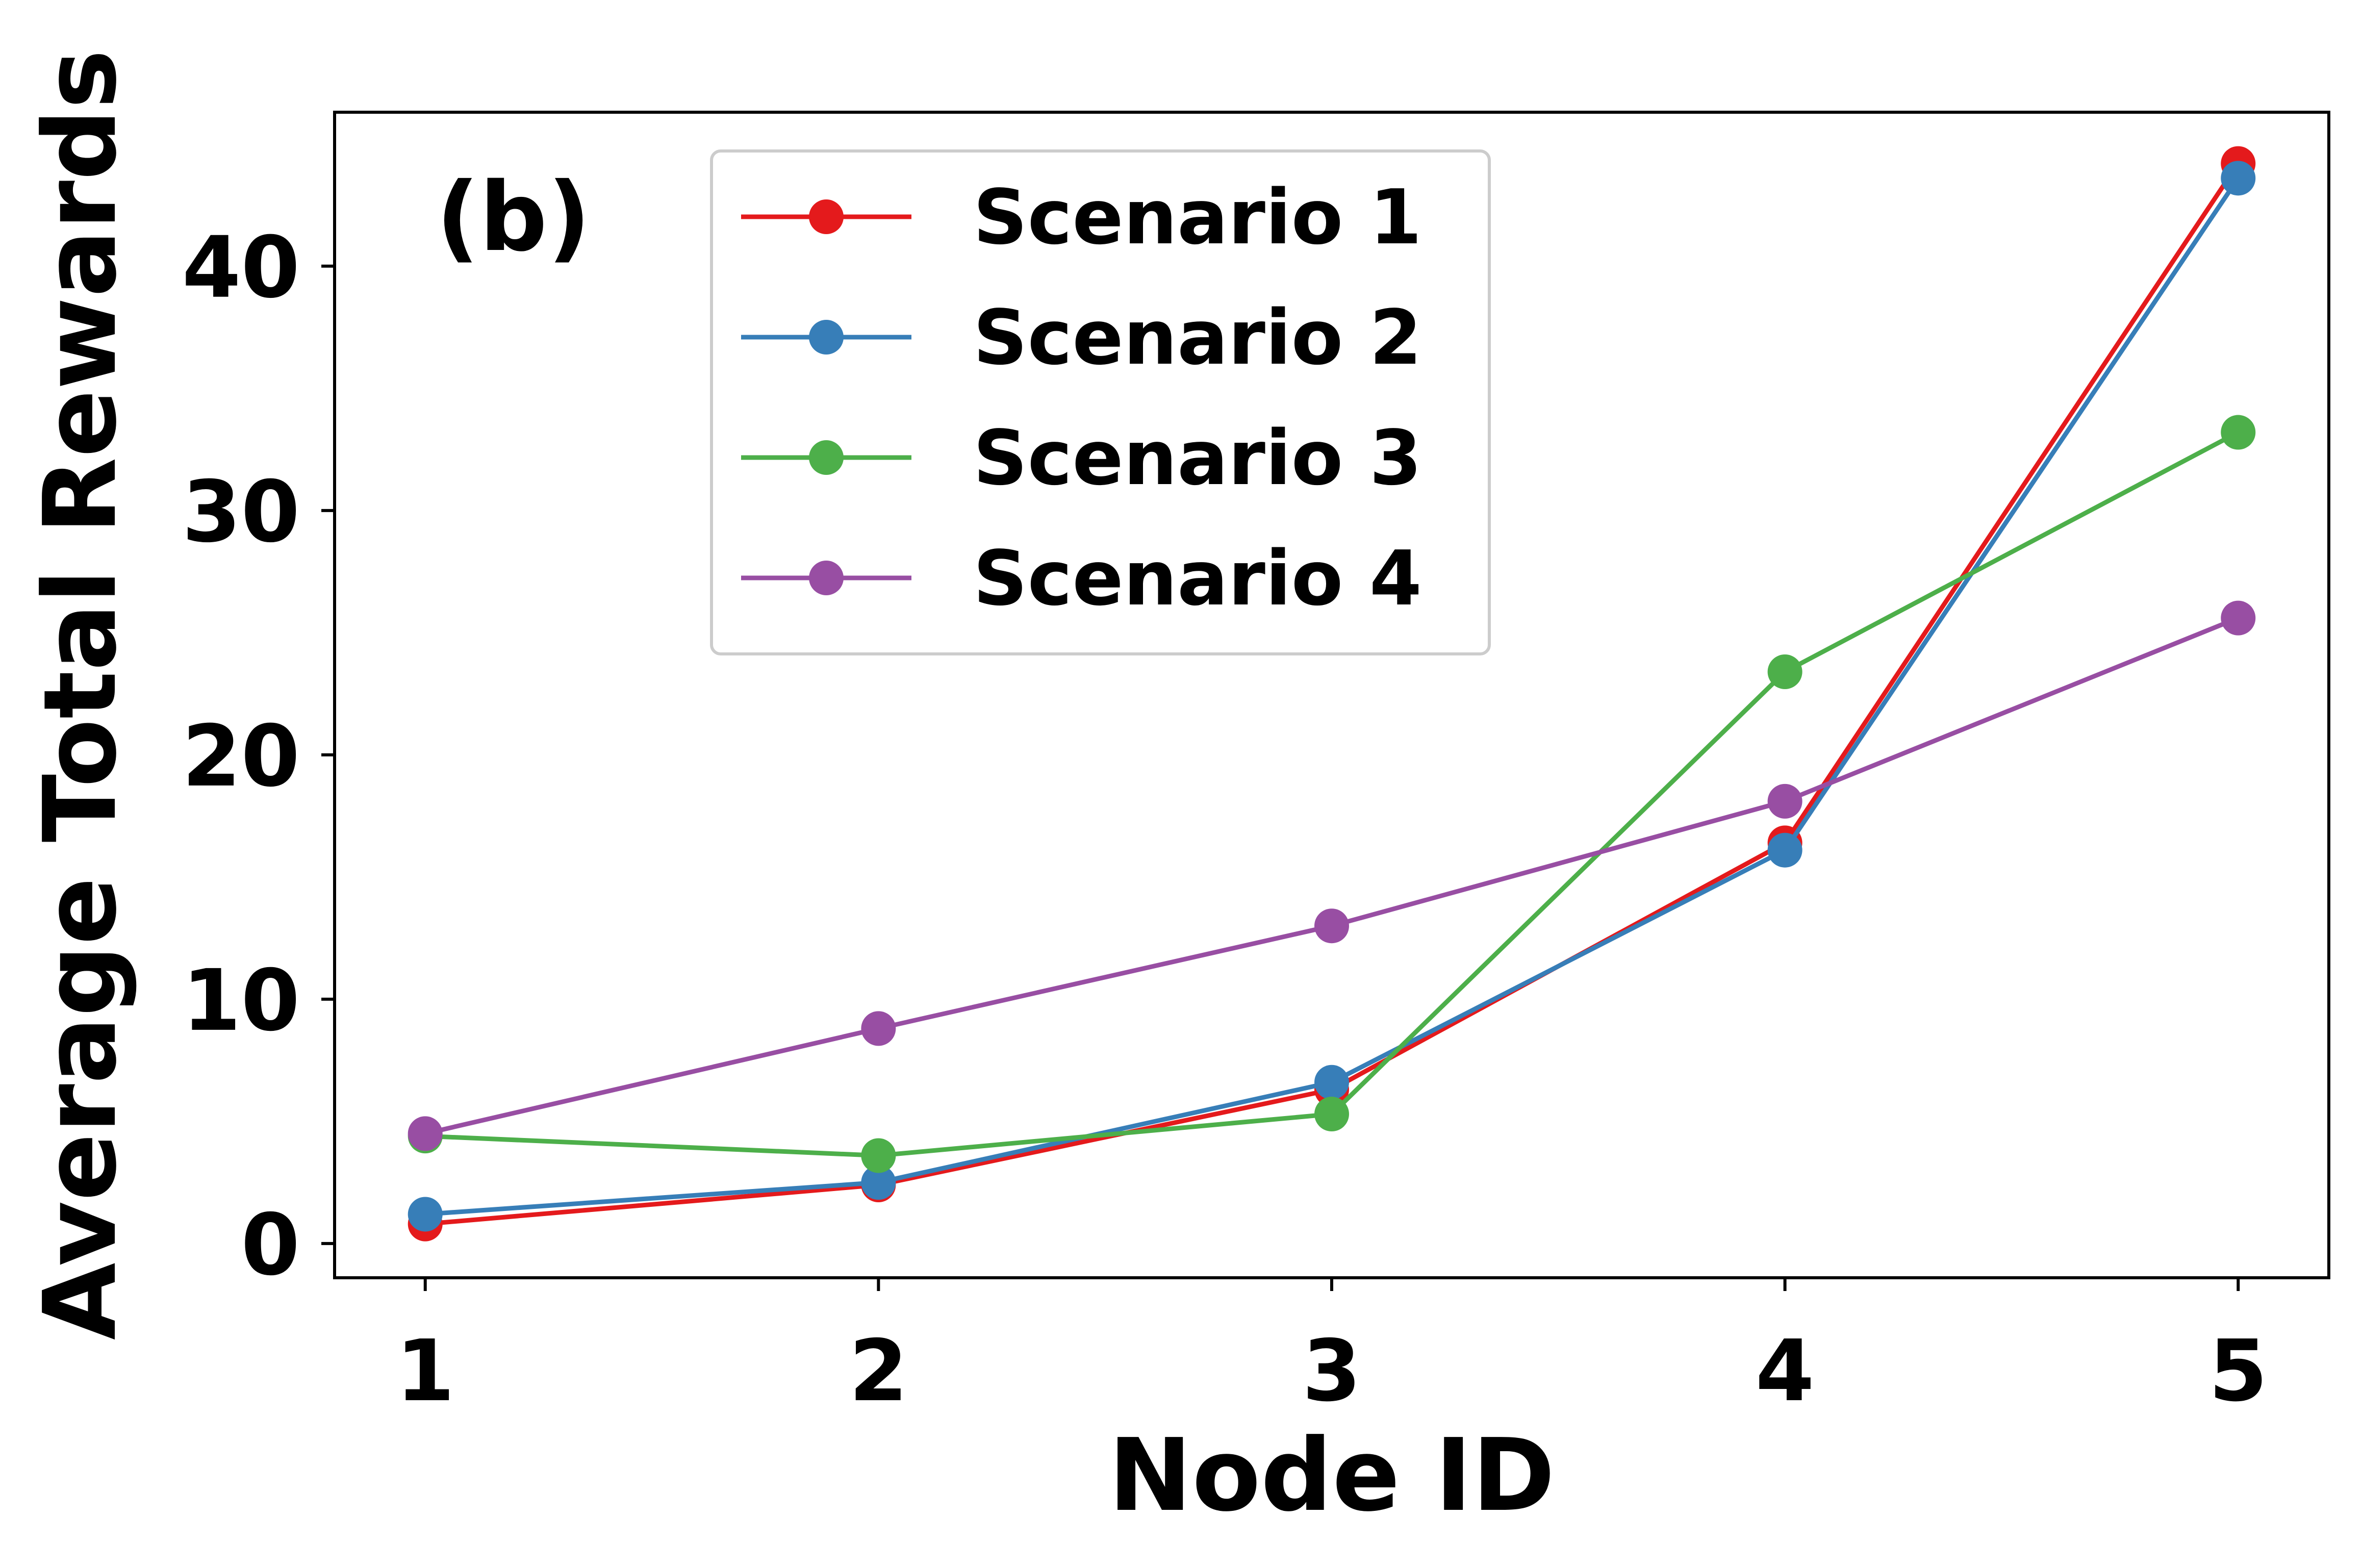 This screenshot has height=1568, width=2363. What do you see at coordinates (241, 512) in the screenshot?
I see `y-tick-label: 30` at bounding box center [241, 512].